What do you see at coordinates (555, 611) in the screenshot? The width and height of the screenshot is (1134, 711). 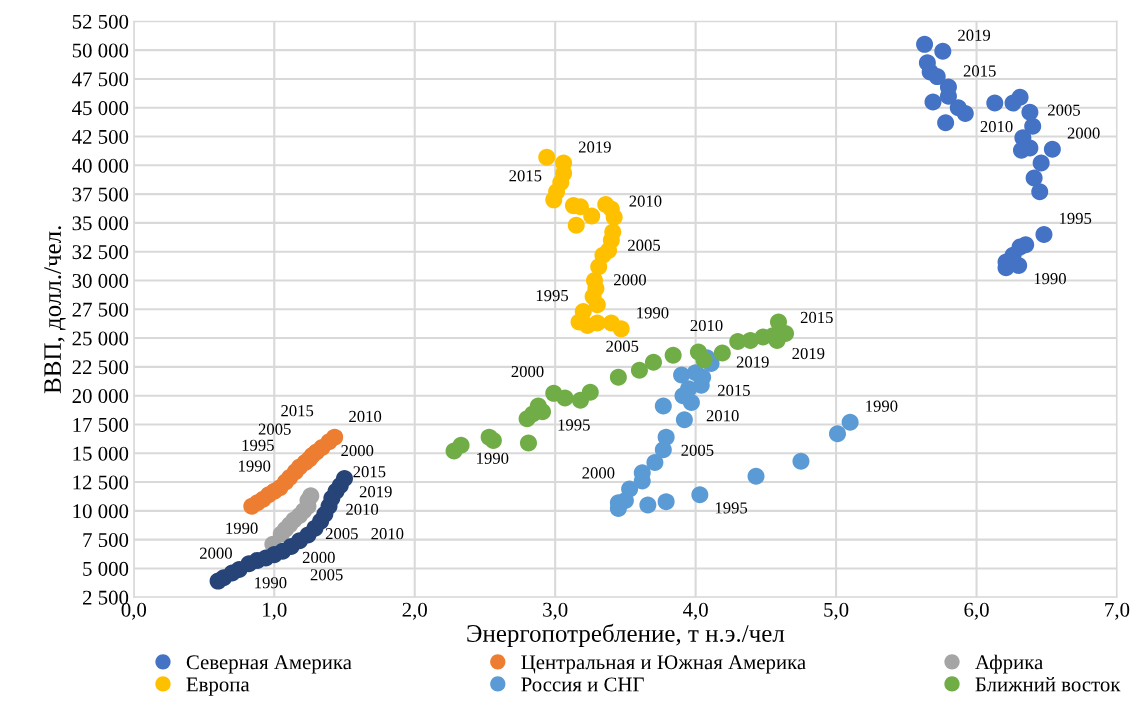 I see `x-tick-label: 3,0` at bounding box center [555, 611].